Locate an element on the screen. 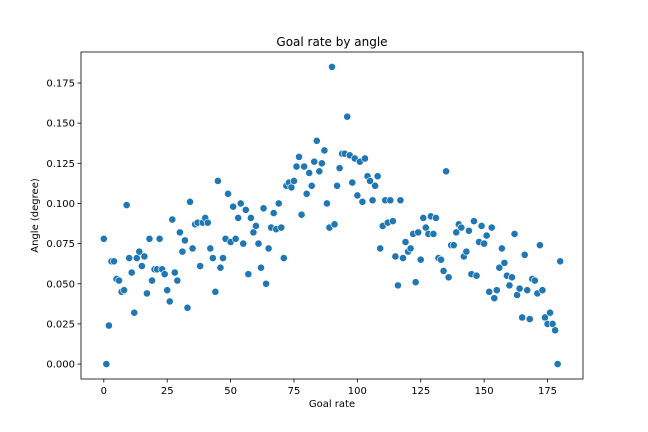 The height and width of the screenshot is (432, 648). x-tick-label: 150 is located at coordinates (484, 391).